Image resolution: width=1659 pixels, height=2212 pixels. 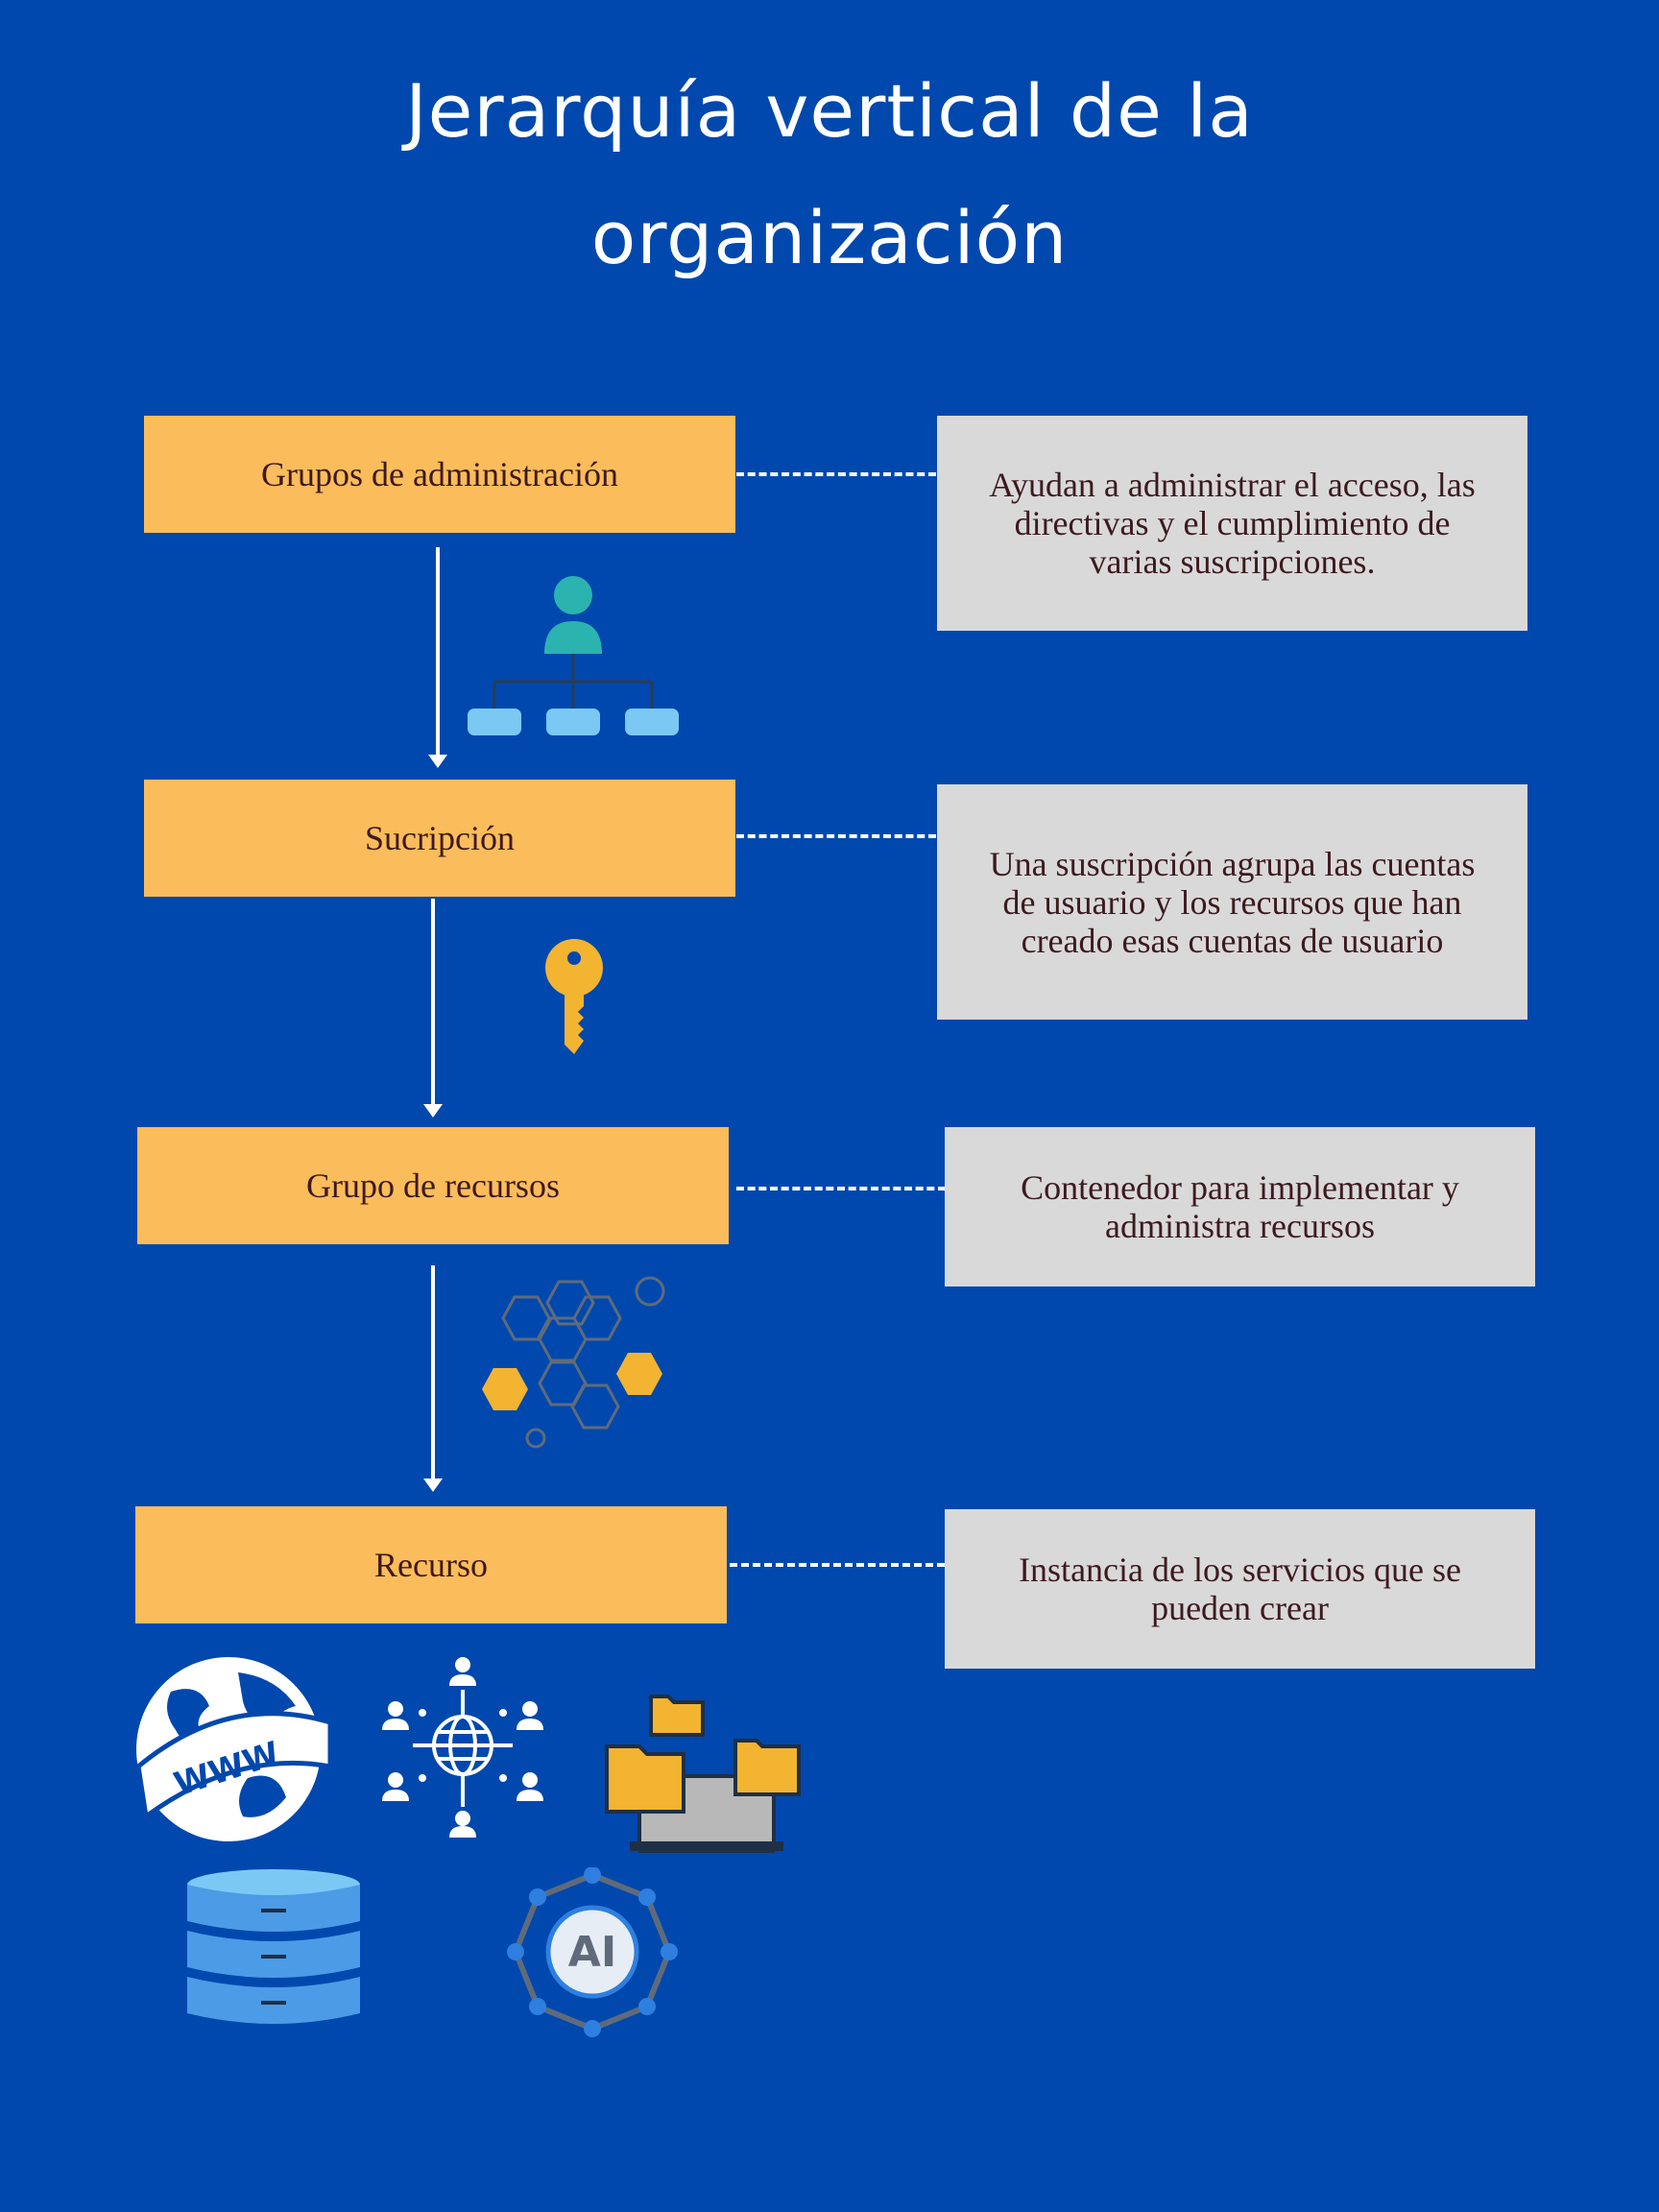 I want to click on hexagon-cluster-icon, so click(x=573, y=1362).